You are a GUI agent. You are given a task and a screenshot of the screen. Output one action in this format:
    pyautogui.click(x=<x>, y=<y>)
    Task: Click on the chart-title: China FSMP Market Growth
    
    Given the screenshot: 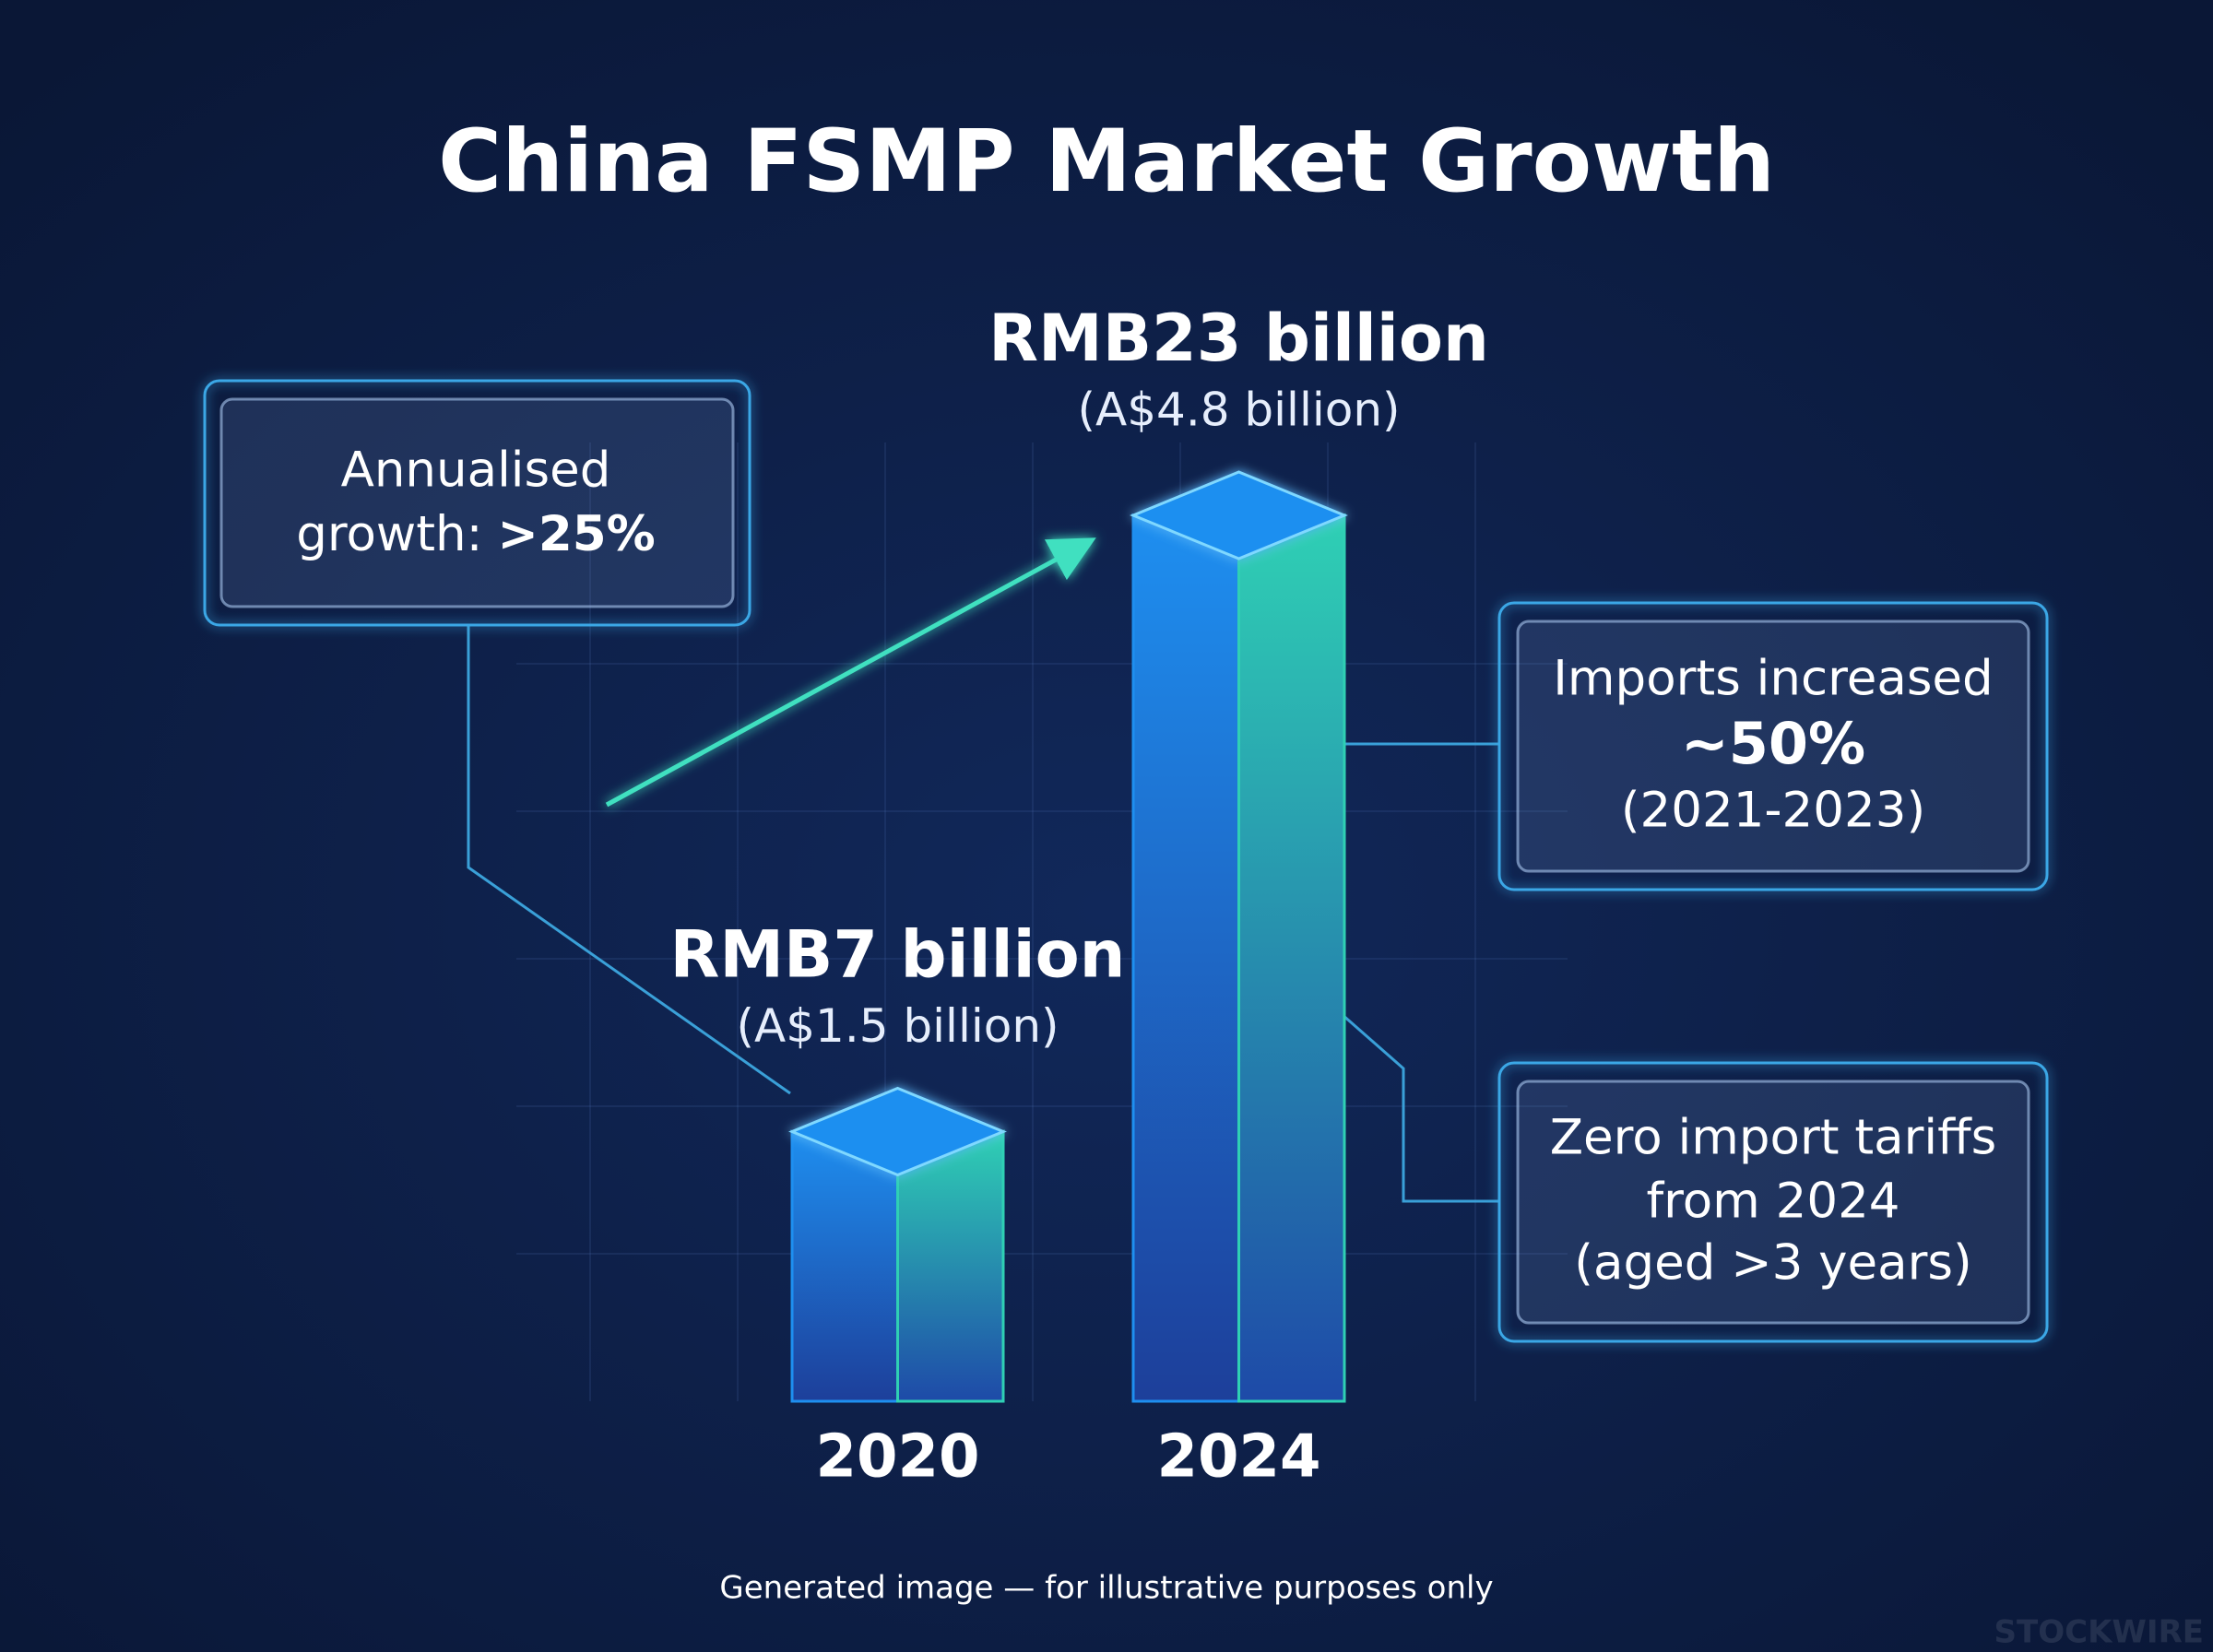 What is the action you would take?
    pyautogui.click(x=1106, y=162)
    